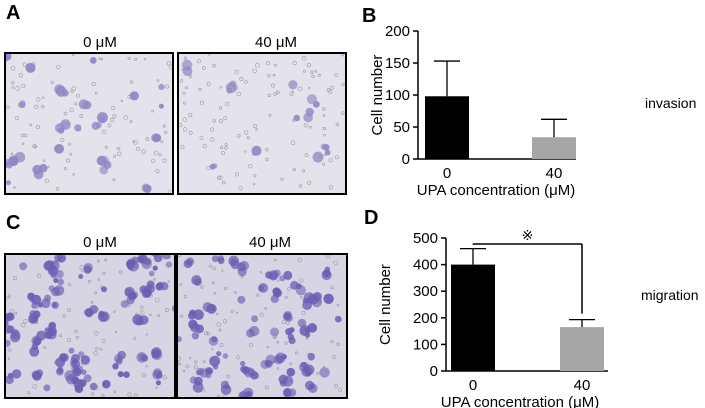 The height and width of the screenshot is (408, 705). What do you see at coordinates (434, 371) in the screenshot?
I see `y-tick-label: 0` at bounding box center [434, 371].